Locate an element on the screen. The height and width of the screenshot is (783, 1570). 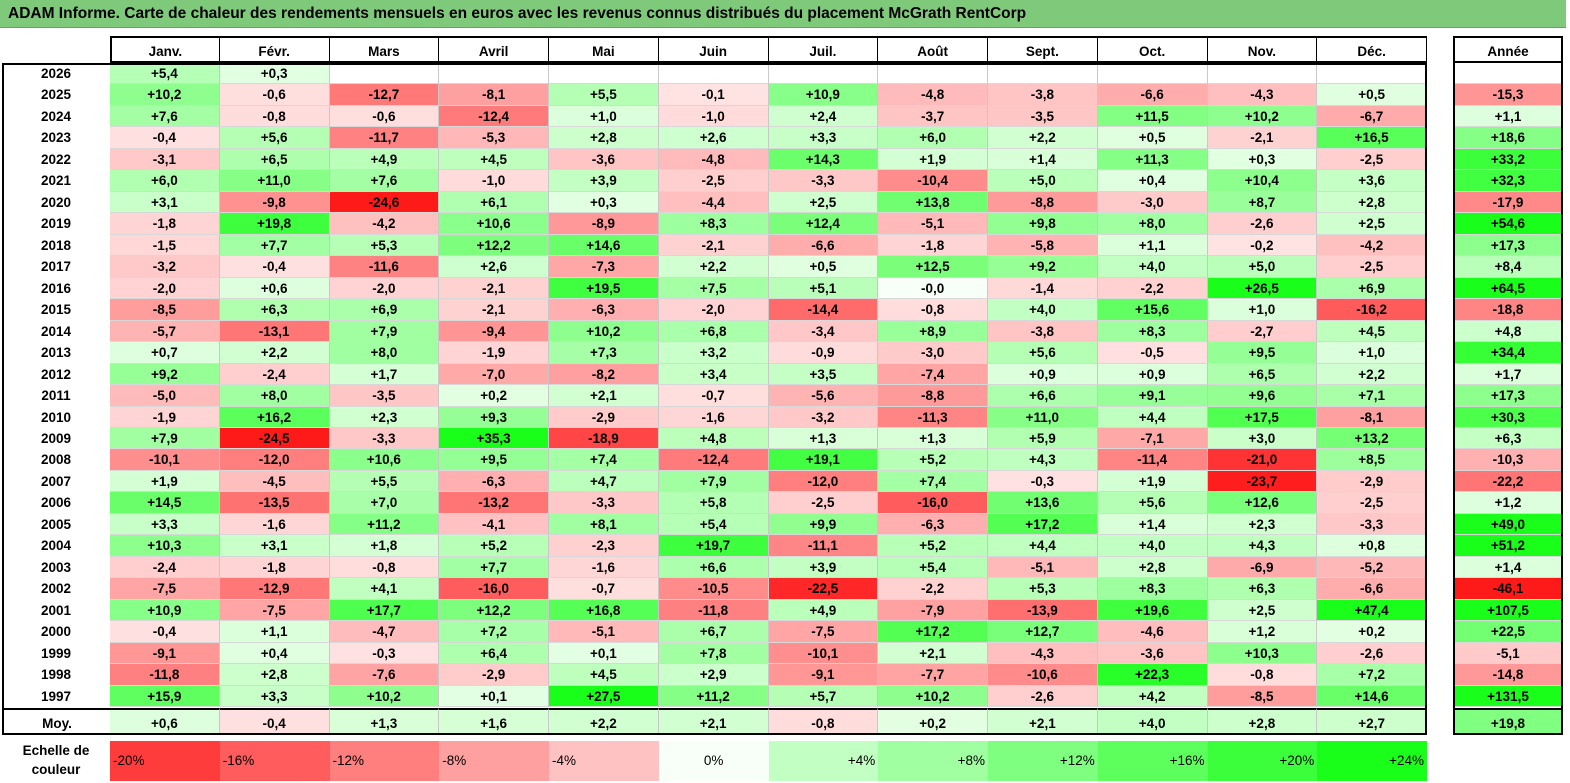
average-label: Moy. is located at coordinates (56, 722).